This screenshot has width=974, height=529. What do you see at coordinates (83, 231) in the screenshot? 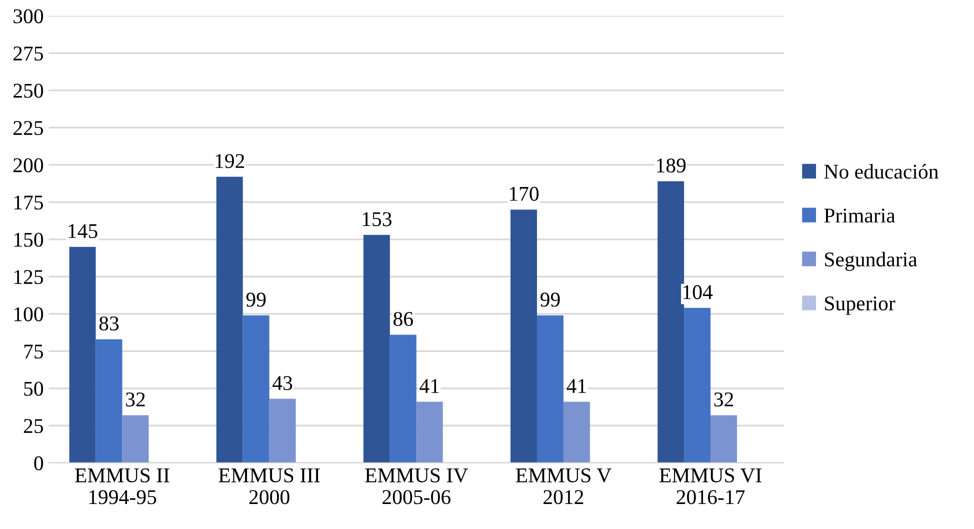
I see `data-label: 145` at bounding box center [83, 231].